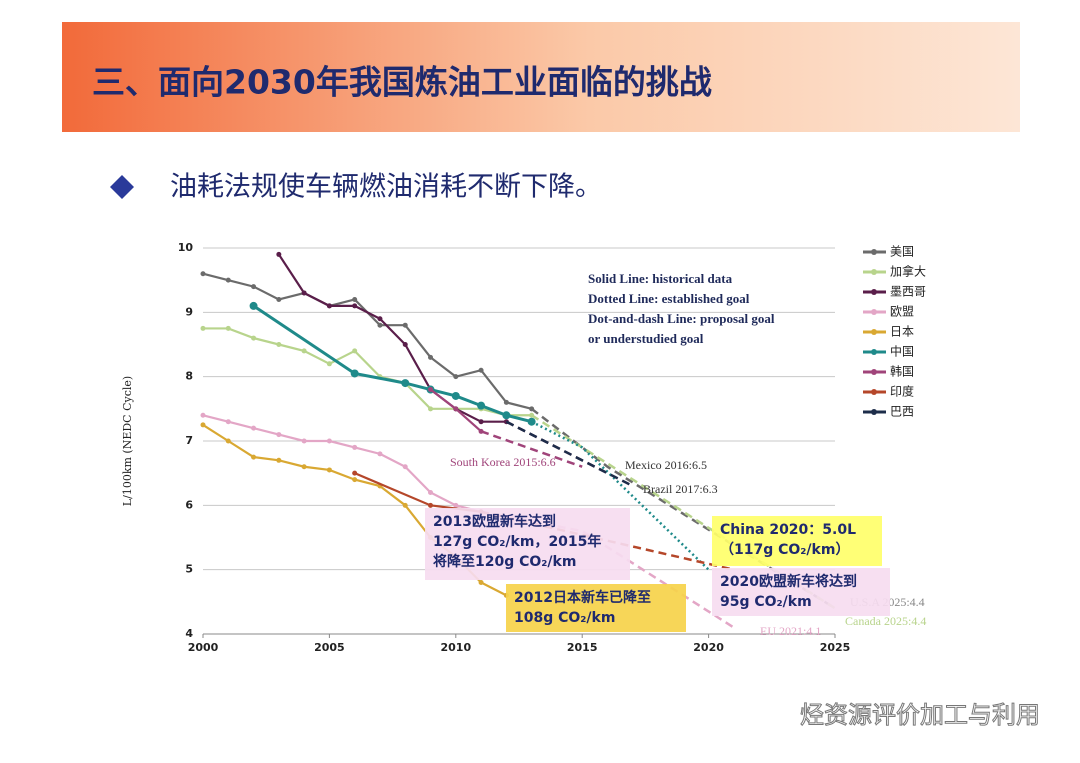  I want to click on header-band, so click(541, 77).